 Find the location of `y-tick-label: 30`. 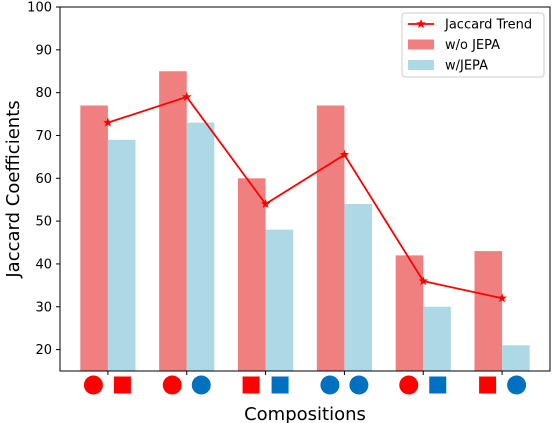

y-tick-label: 30 is located at coordinates (43, 307).